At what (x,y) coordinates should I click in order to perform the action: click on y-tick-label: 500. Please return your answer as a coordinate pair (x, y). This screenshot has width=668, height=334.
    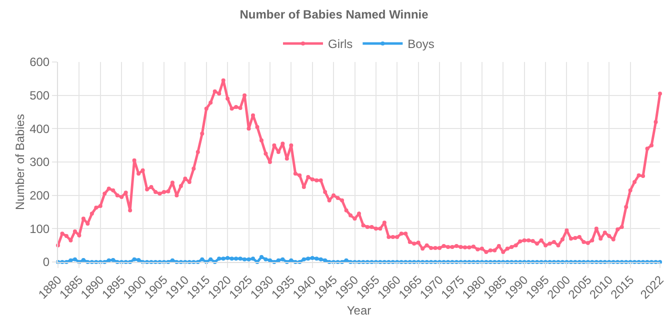
    Looking at the image, I should click on (40, 95).